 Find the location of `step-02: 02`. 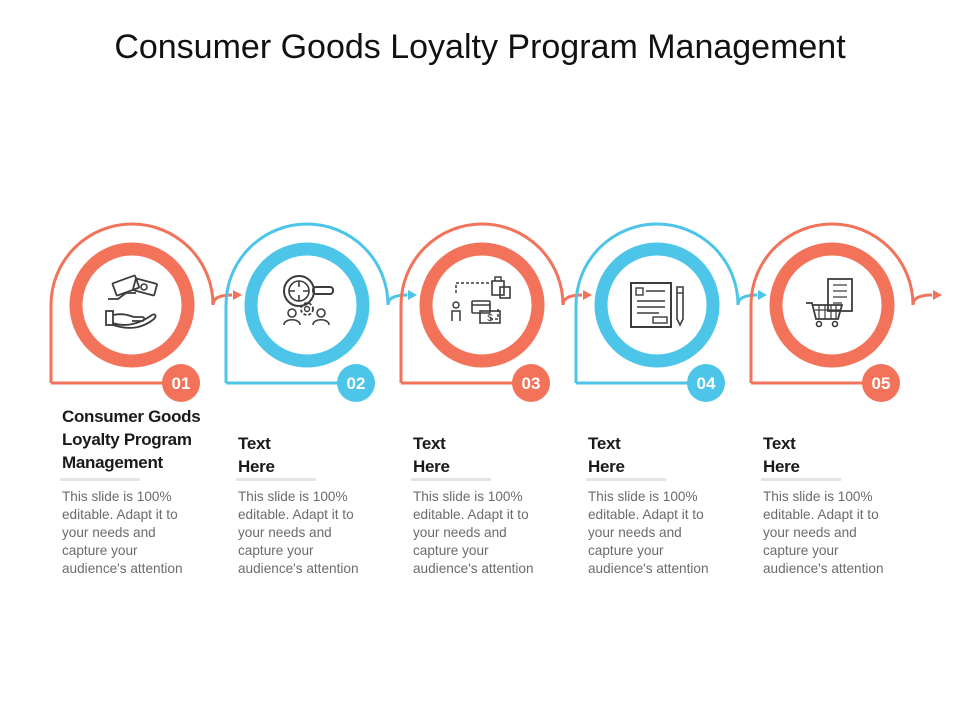

step-02: 02 is located at coordinates (320, 312).